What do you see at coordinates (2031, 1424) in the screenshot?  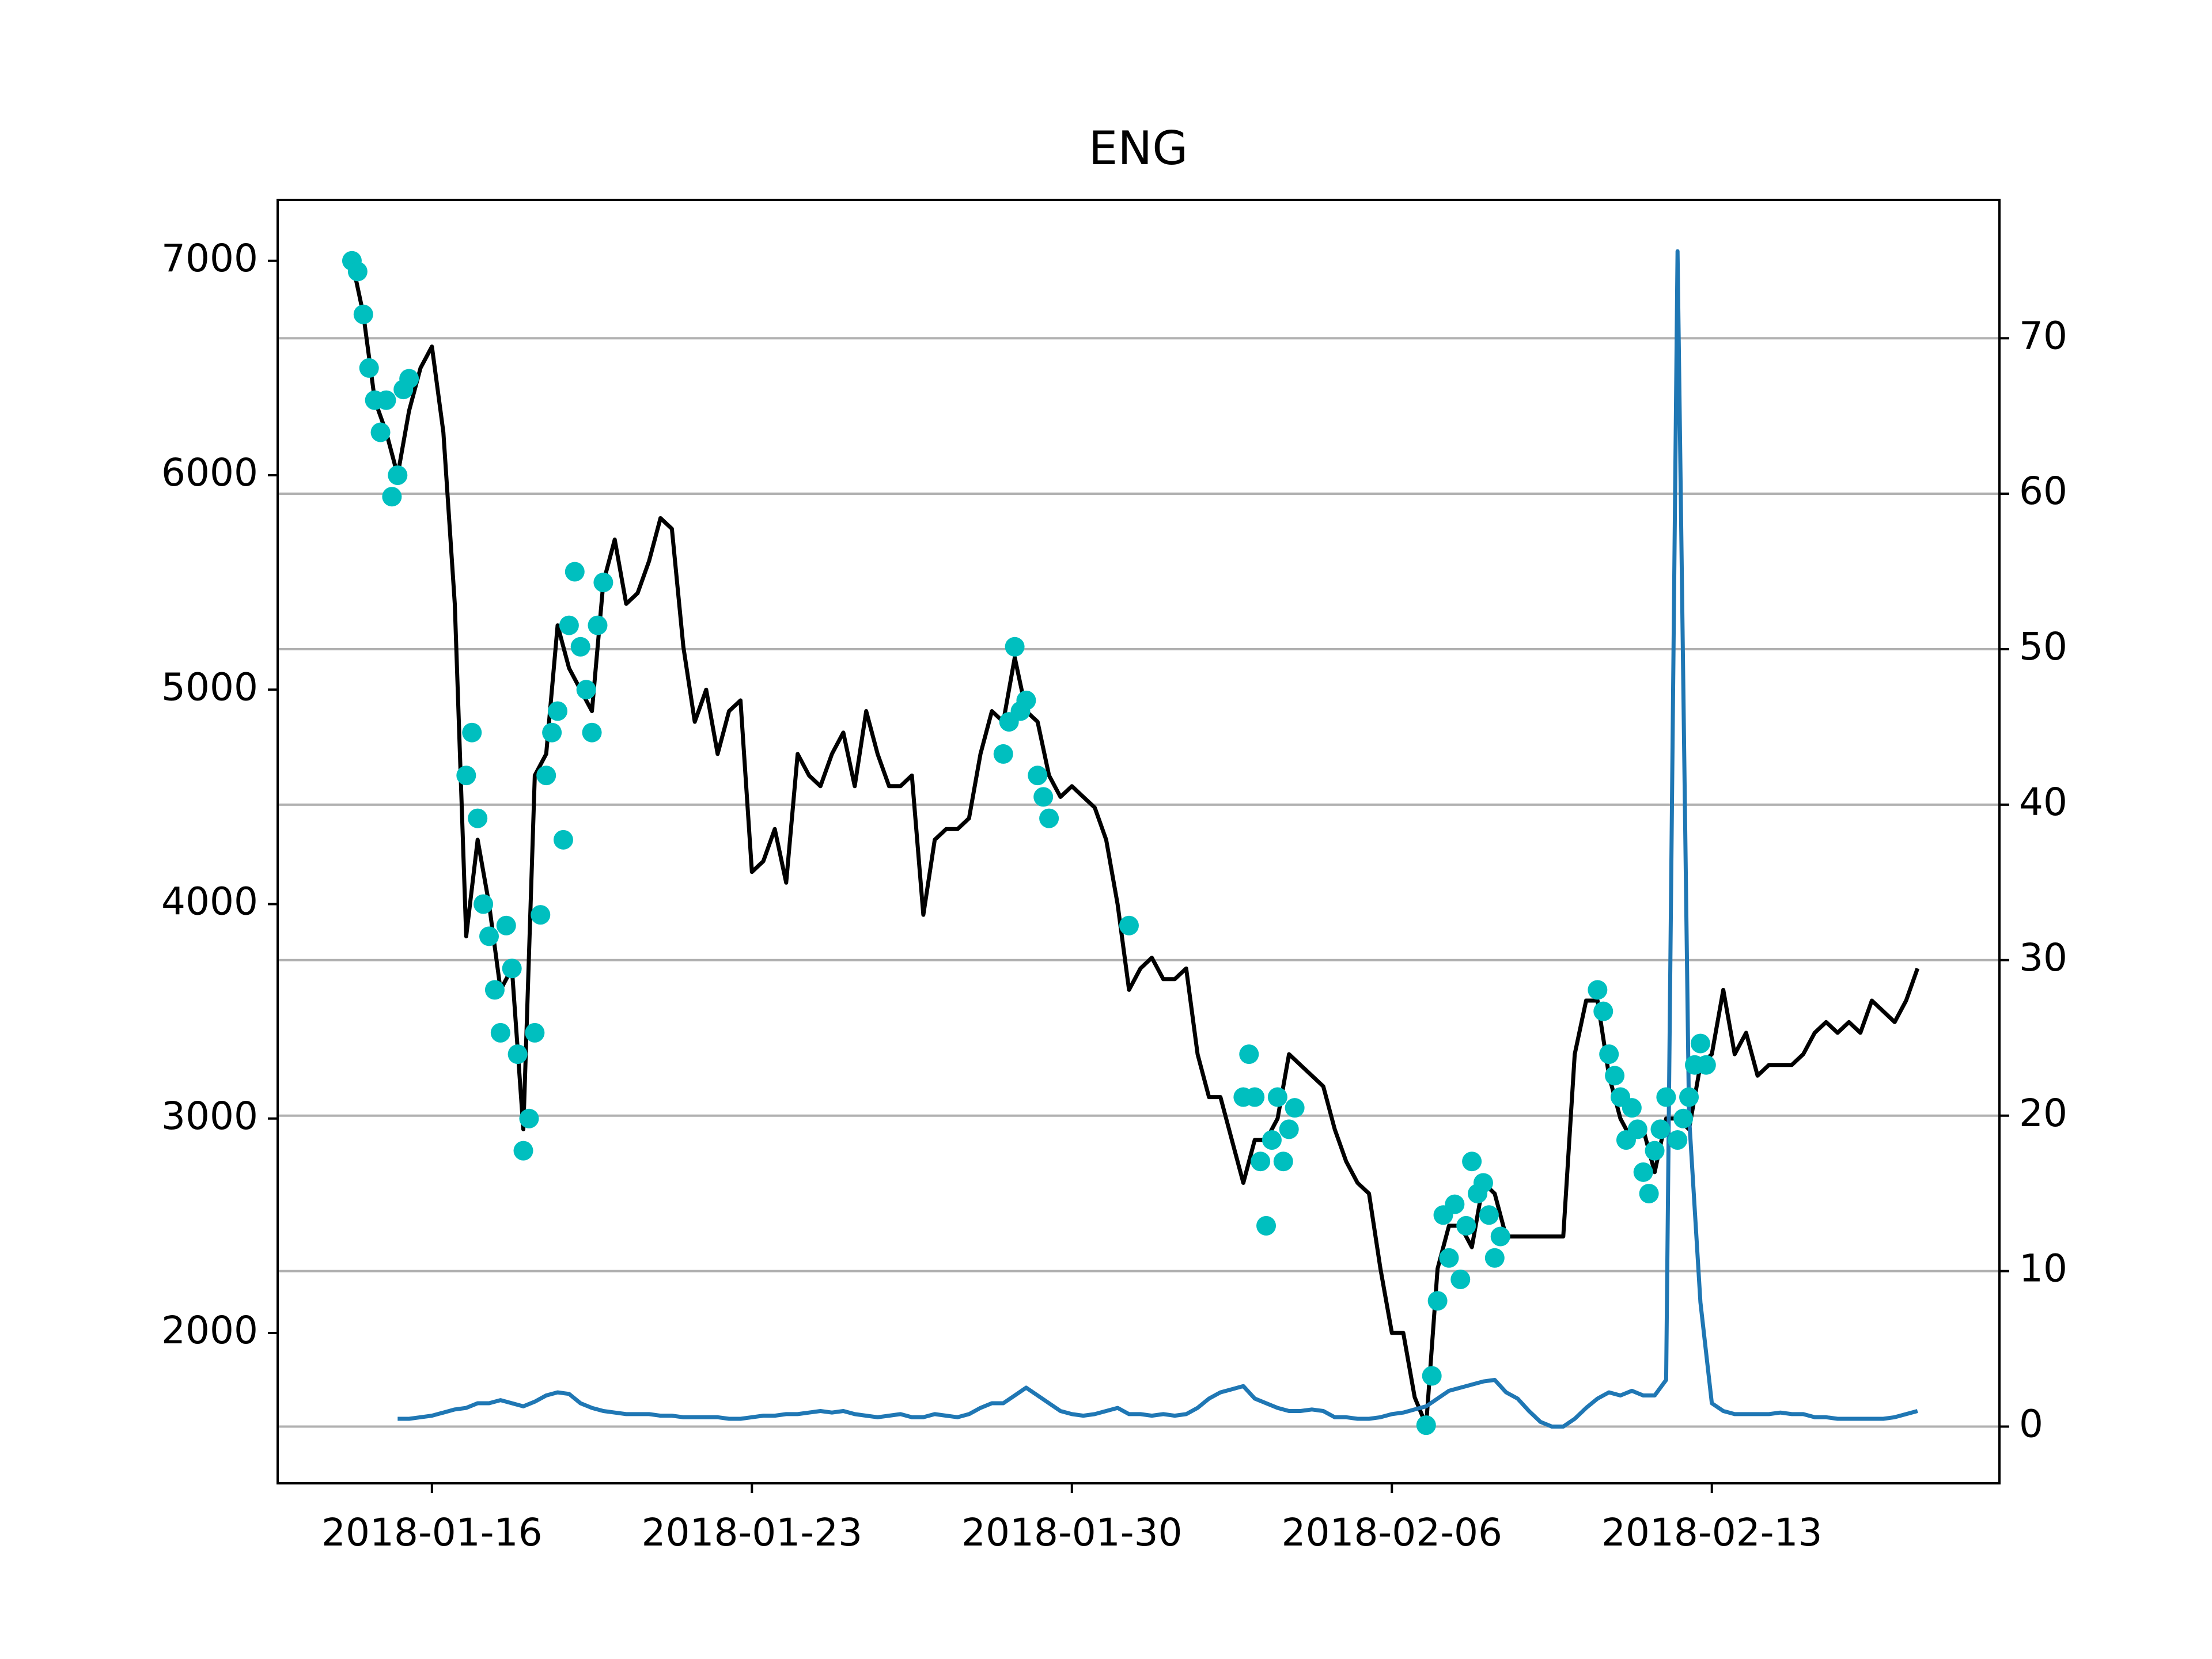 I see `y2-tick-label: 0` at bounding box center [2031, 1424].